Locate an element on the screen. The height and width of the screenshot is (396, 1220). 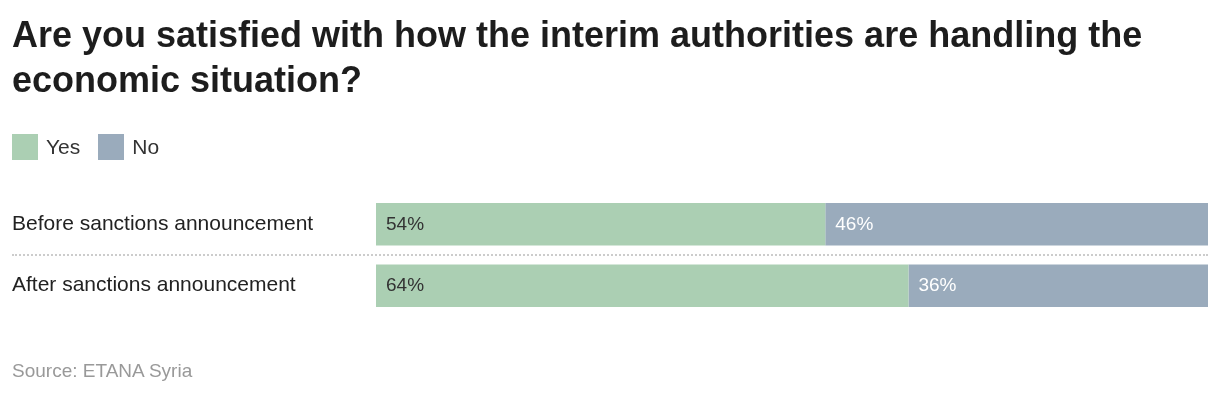
y-tick-label: After sanctions announcement is located at coordinates (154, 284).